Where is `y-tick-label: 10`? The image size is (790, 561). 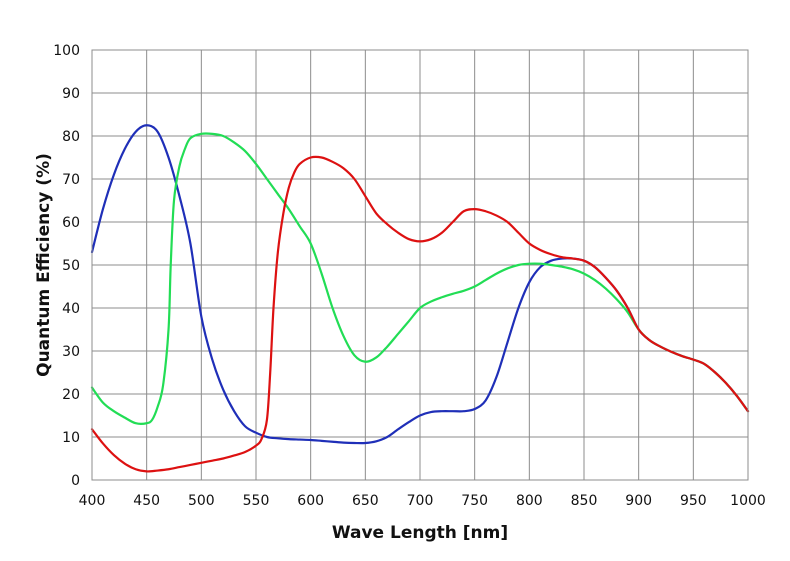 y-tick-label: 10 is located at coordinates (71, 438).